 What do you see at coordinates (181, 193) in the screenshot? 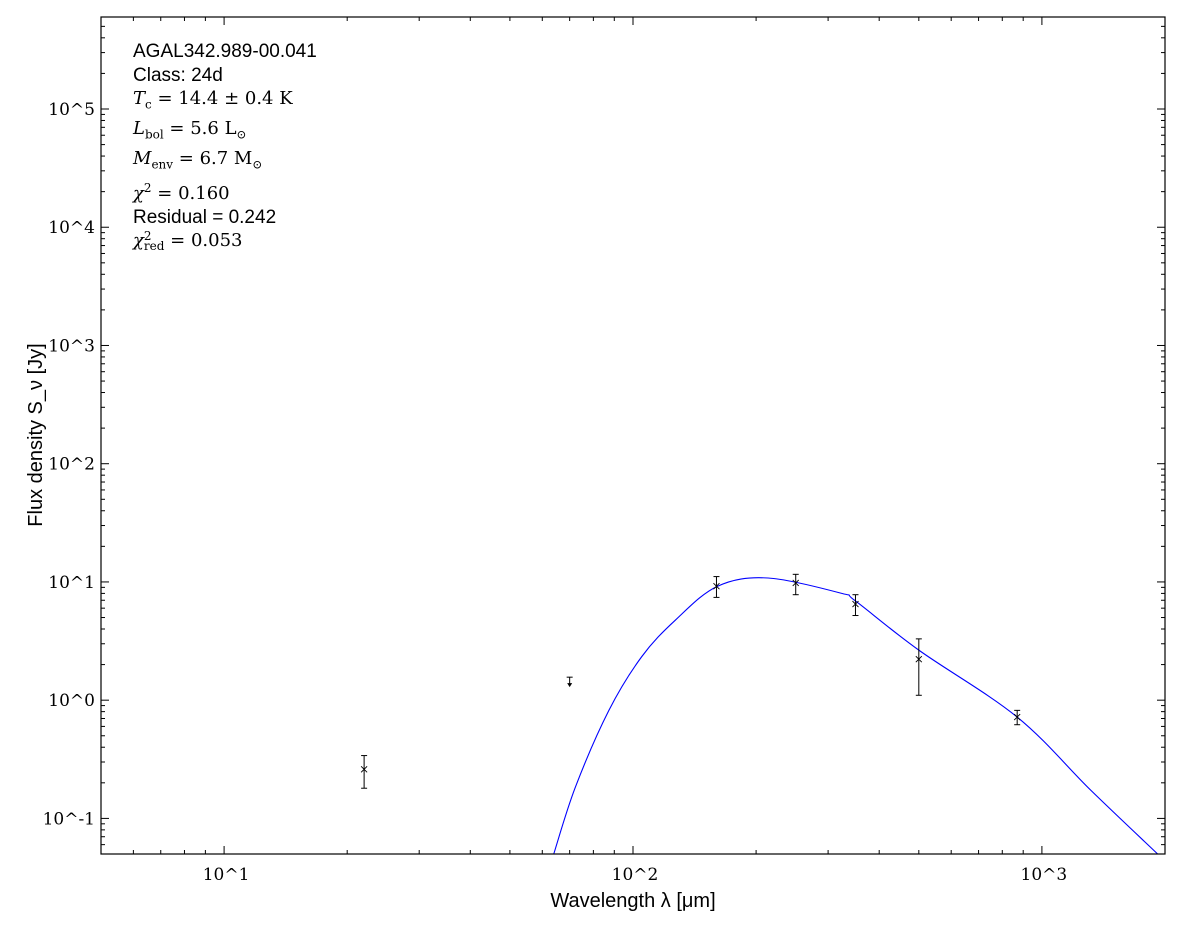
I see `chi-squared: χ2 = 0.160` at bounding box center [181, 193].